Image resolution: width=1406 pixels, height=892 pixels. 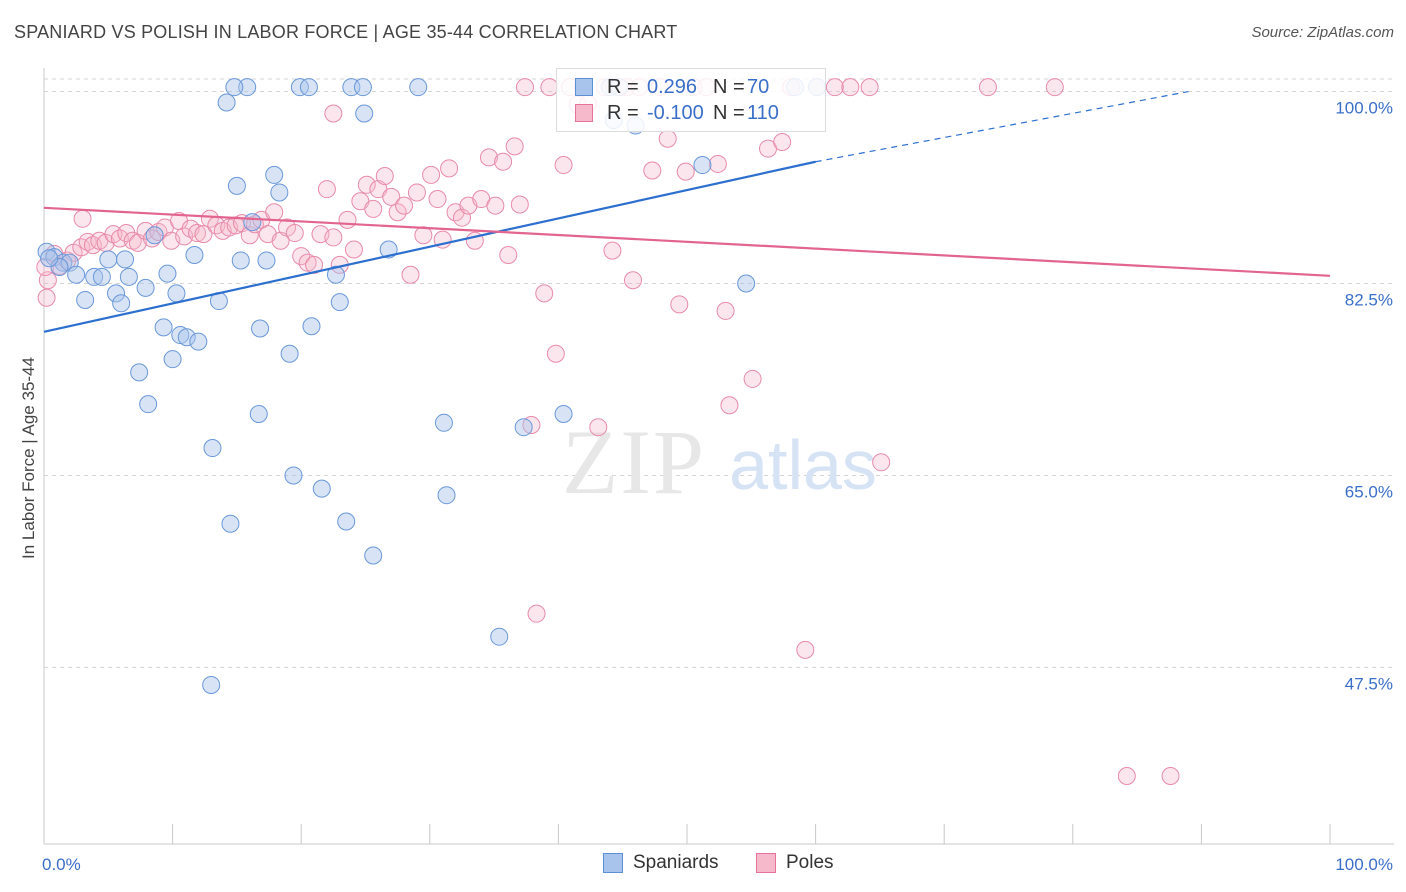 What do you see at coordinates (61, 864) in the screenshot?
I see `x-tick-label: 0.0%` at bounding box center [61, 864].